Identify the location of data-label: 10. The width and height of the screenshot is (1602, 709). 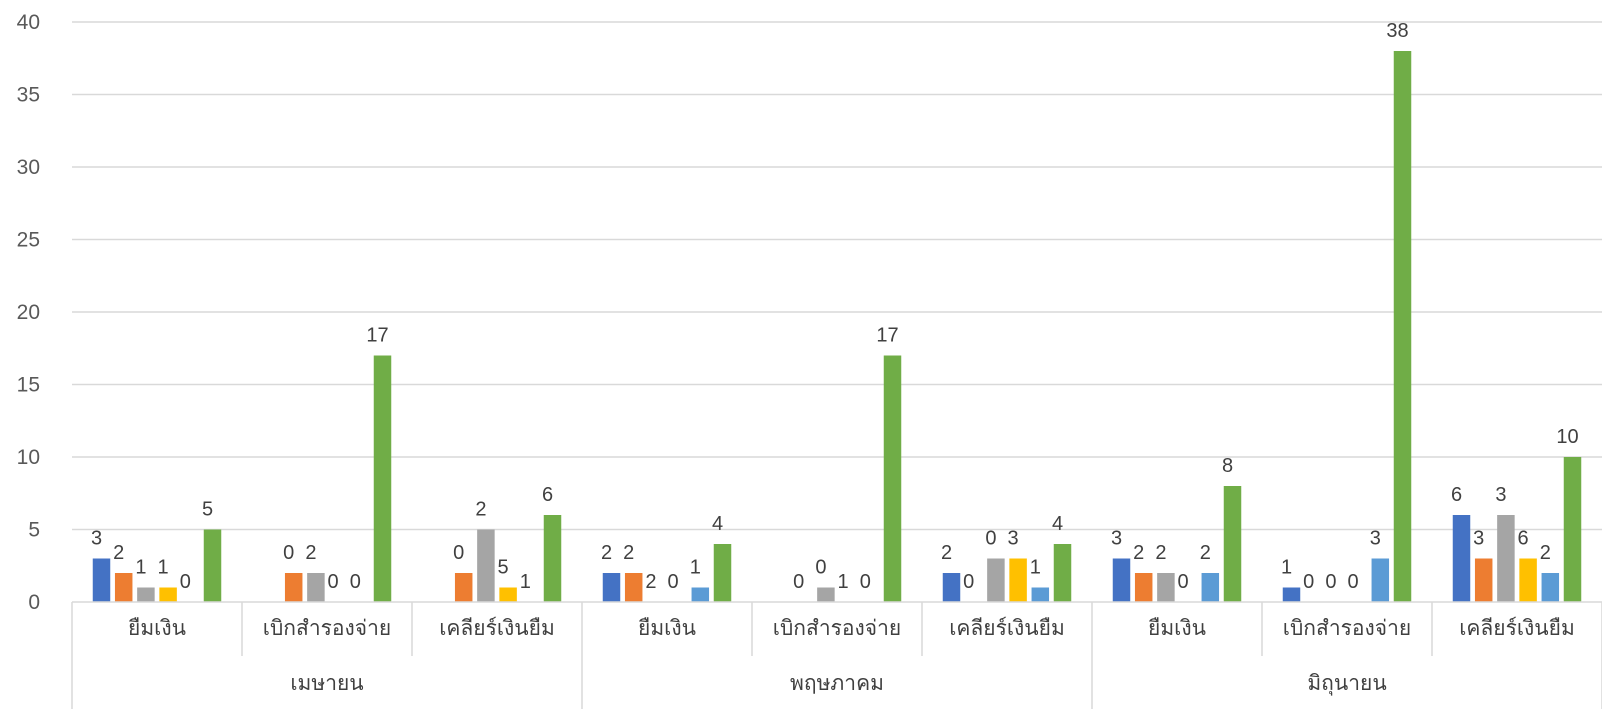
(1567, 437).